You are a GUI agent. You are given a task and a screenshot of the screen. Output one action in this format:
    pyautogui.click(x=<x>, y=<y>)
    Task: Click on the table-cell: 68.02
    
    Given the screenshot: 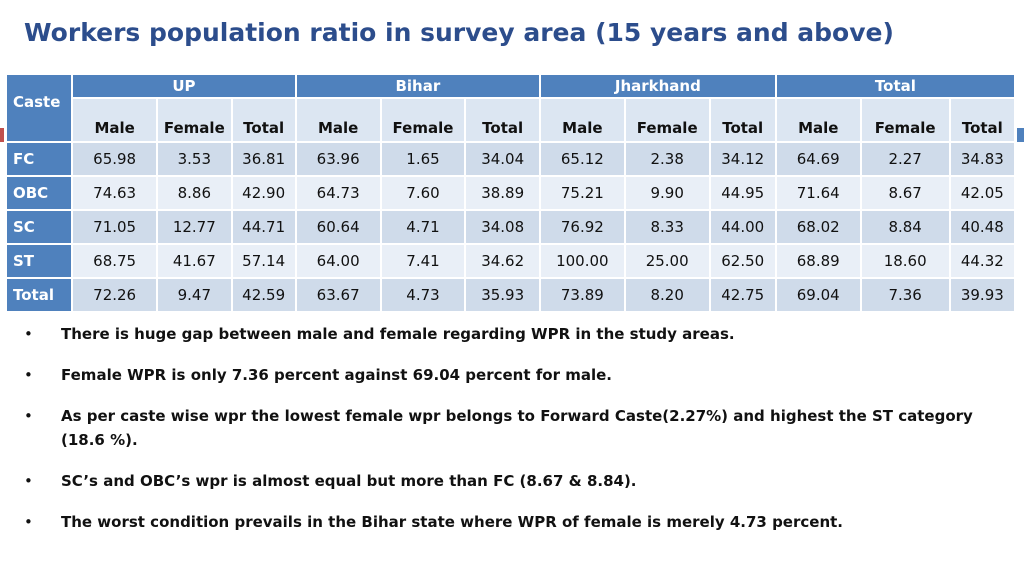 What is the action you would take?
    pyautogui.click(x=818, y=227)
    